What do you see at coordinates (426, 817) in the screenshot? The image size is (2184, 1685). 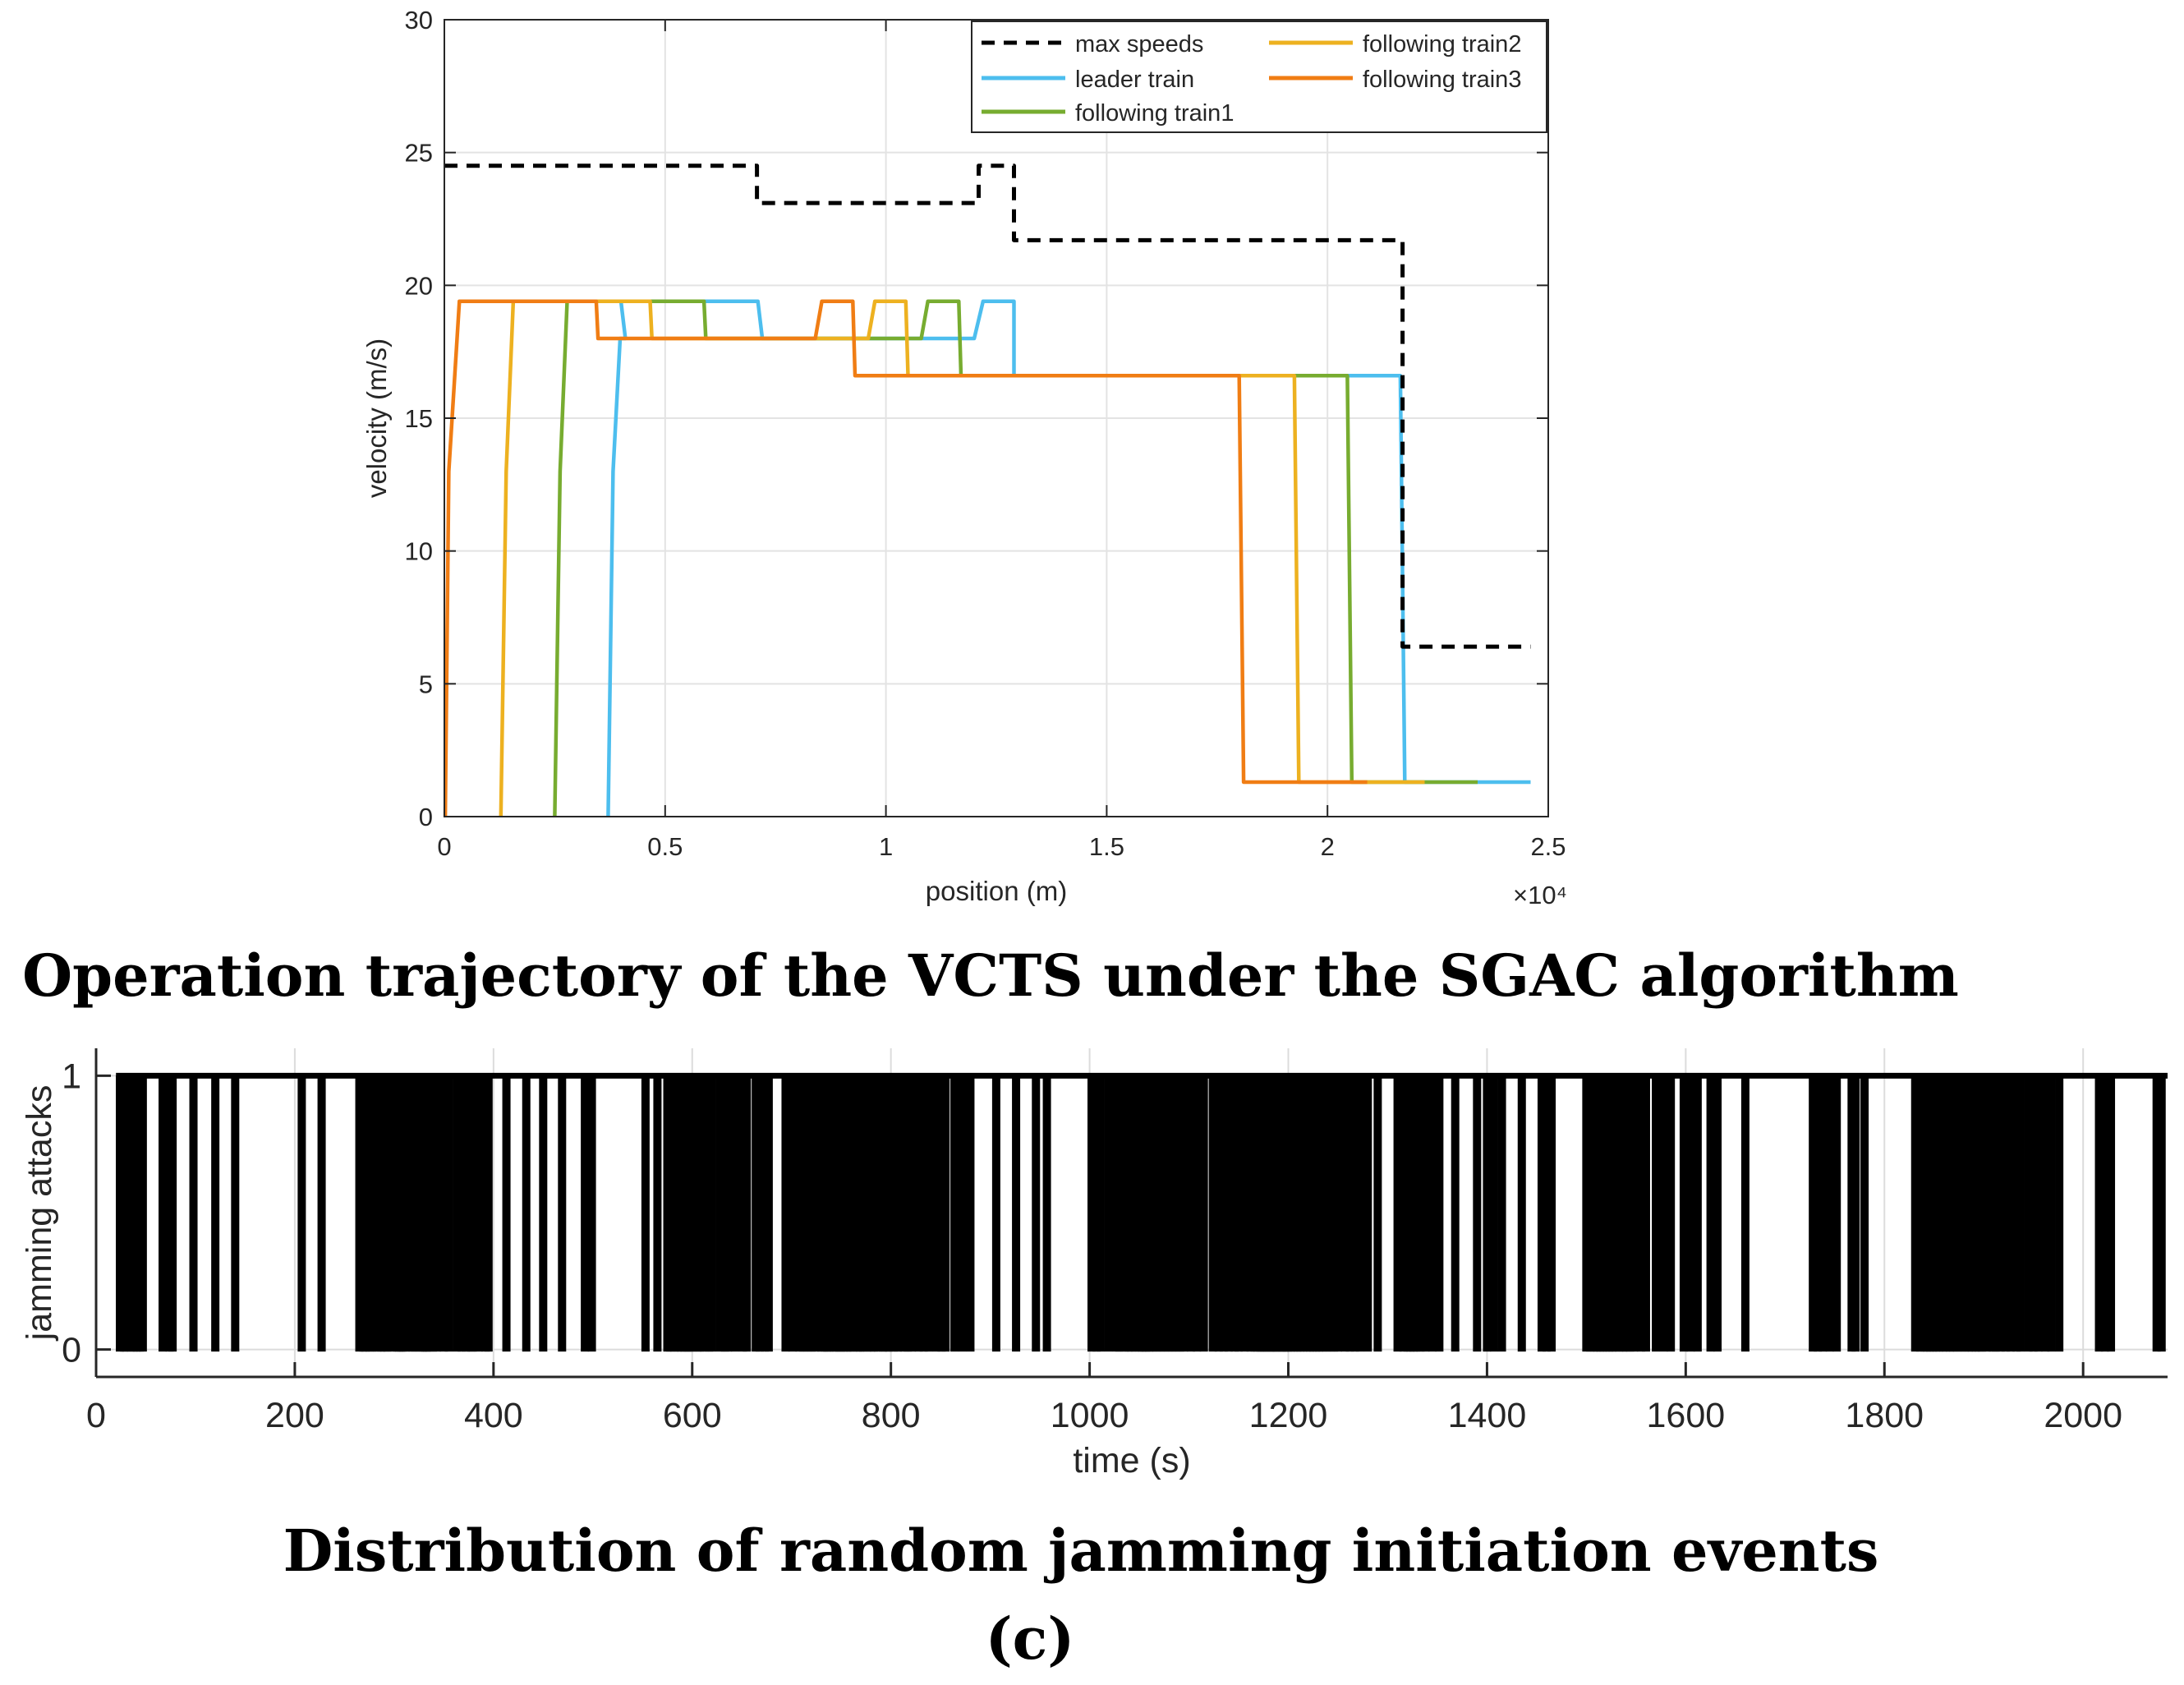 I see `velocity-plot-ytick-label: 0` at bounding box center [426, 817].